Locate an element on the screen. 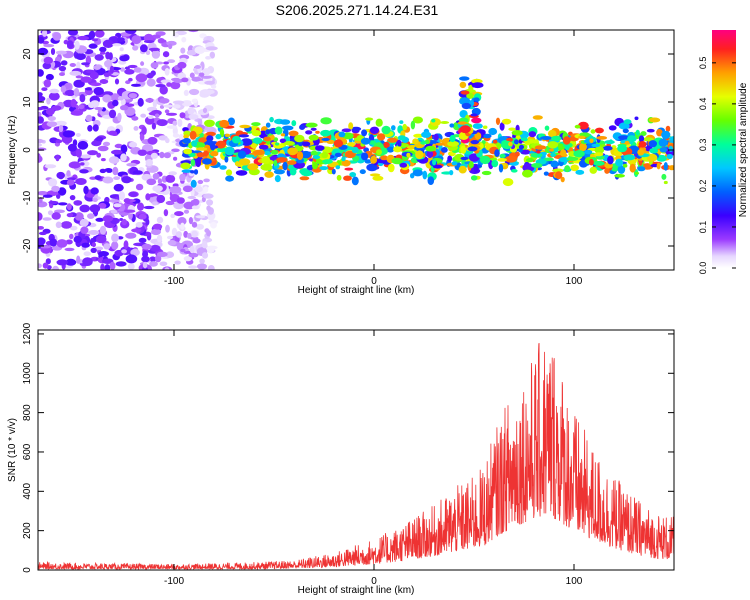 The width and height of the screenshot is (750, 600). colorbar-label: Normalized spectral amplitude is located at coordinates (743, 149).